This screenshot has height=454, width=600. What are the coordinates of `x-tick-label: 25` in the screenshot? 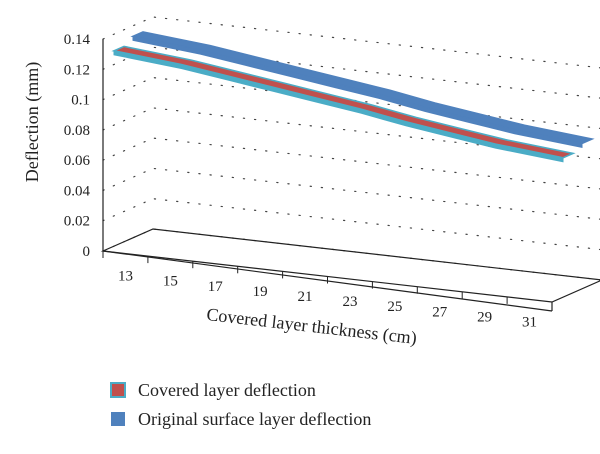 It's located at (394, 307).